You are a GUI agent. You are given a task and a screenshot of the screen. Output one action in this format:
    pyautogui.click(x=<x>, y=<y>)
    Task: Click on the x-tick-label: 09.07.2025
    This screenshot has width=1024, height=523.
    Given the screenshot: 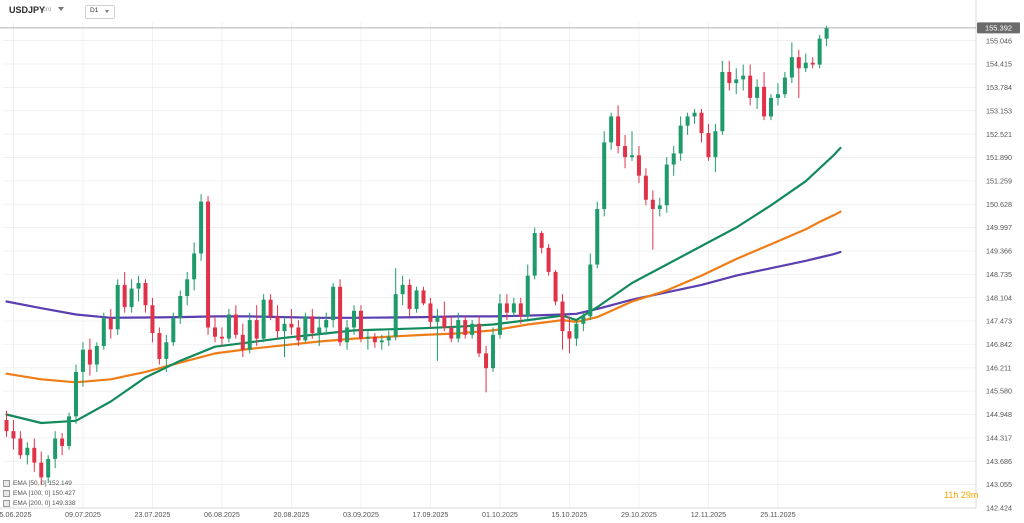 What is the action you would take?
    pyautogui.click(x=83, y=514)
    